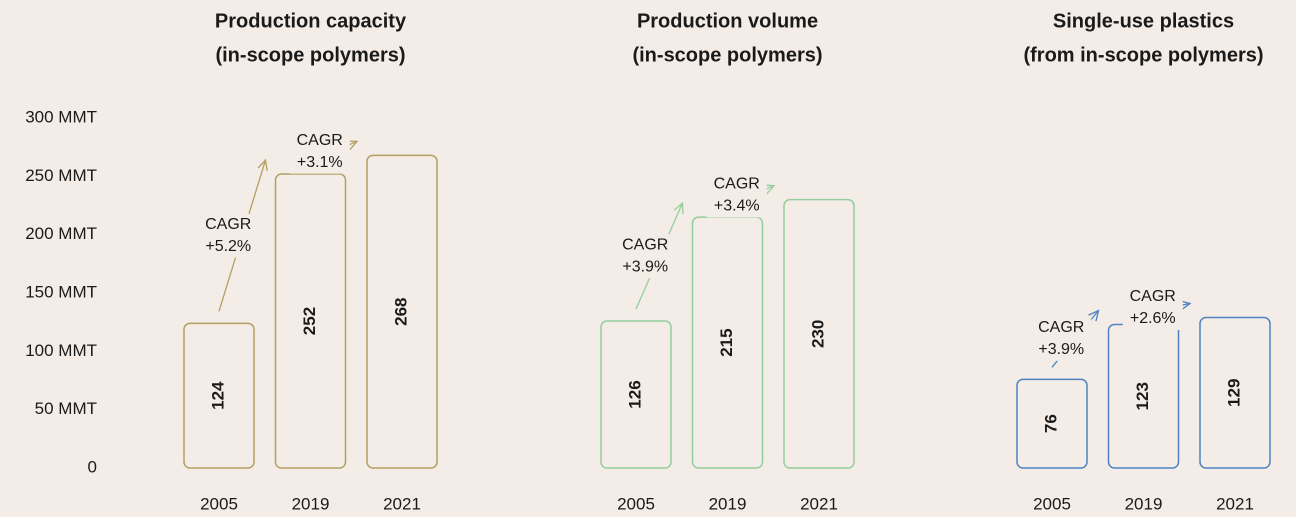 The width and height of the screenshot is (1296, 517). I want to click on y-tick-label: 250 MMT, so click(61, 175).